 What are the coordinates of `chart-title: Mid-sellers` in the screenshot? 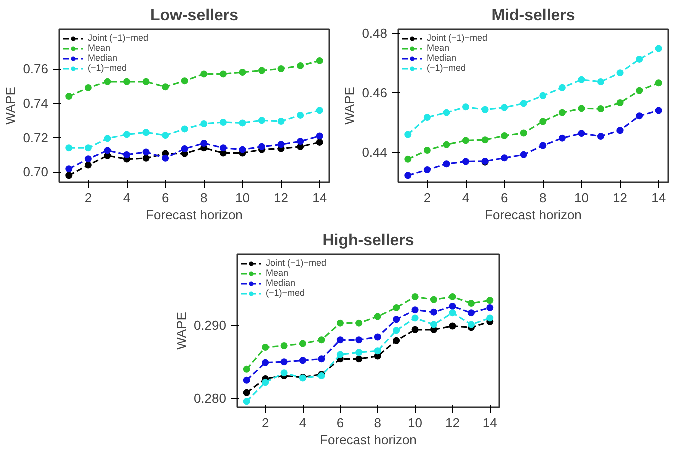 It's located at (534, 16).